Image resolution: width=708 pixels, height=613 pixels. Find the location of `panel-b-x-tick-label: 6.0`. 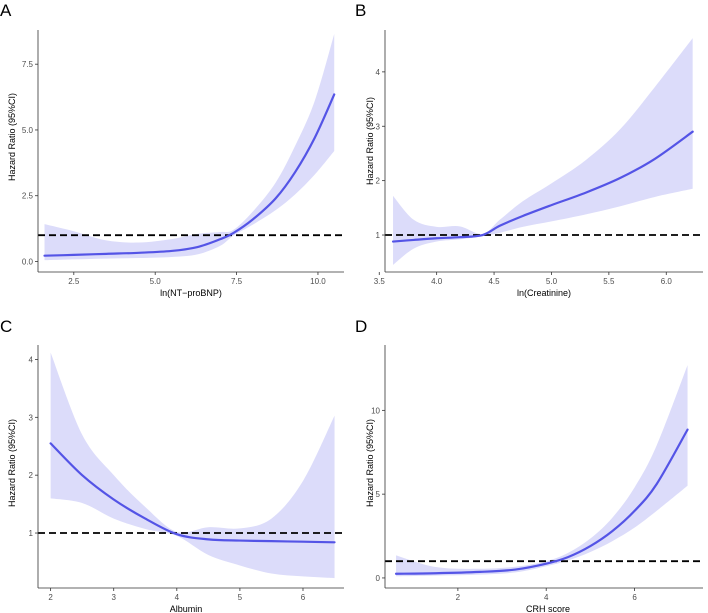

panel-b-x-tick-label: 6.0 is located at coordinates (667, 281).